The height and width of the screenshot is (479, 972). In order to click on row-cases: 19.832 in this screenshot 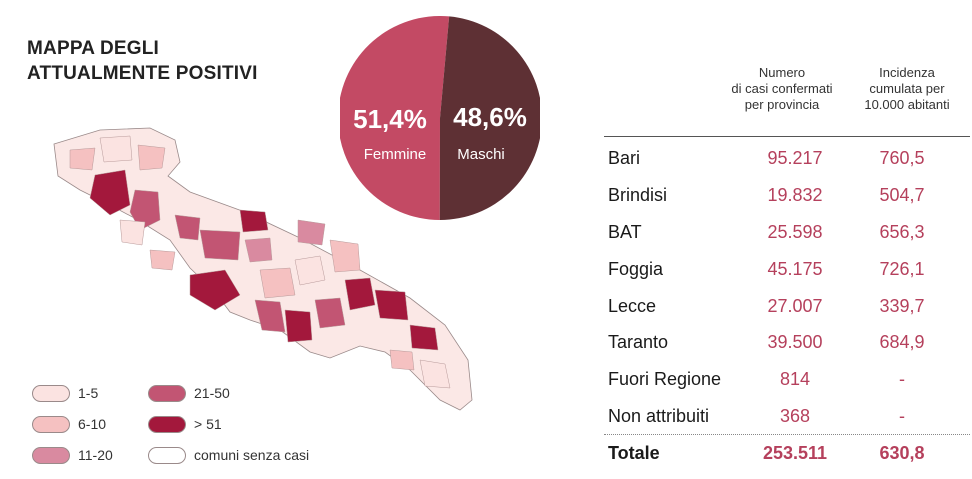, I will do `click(795, 195)`.